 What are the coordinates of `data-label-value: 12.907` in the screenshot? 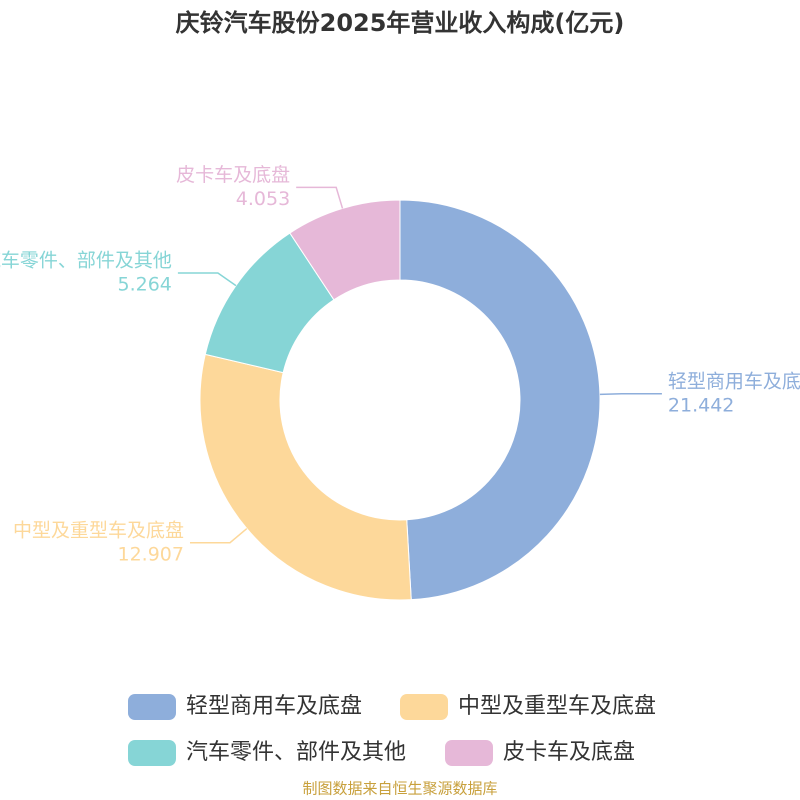 It's located at (150, 554).